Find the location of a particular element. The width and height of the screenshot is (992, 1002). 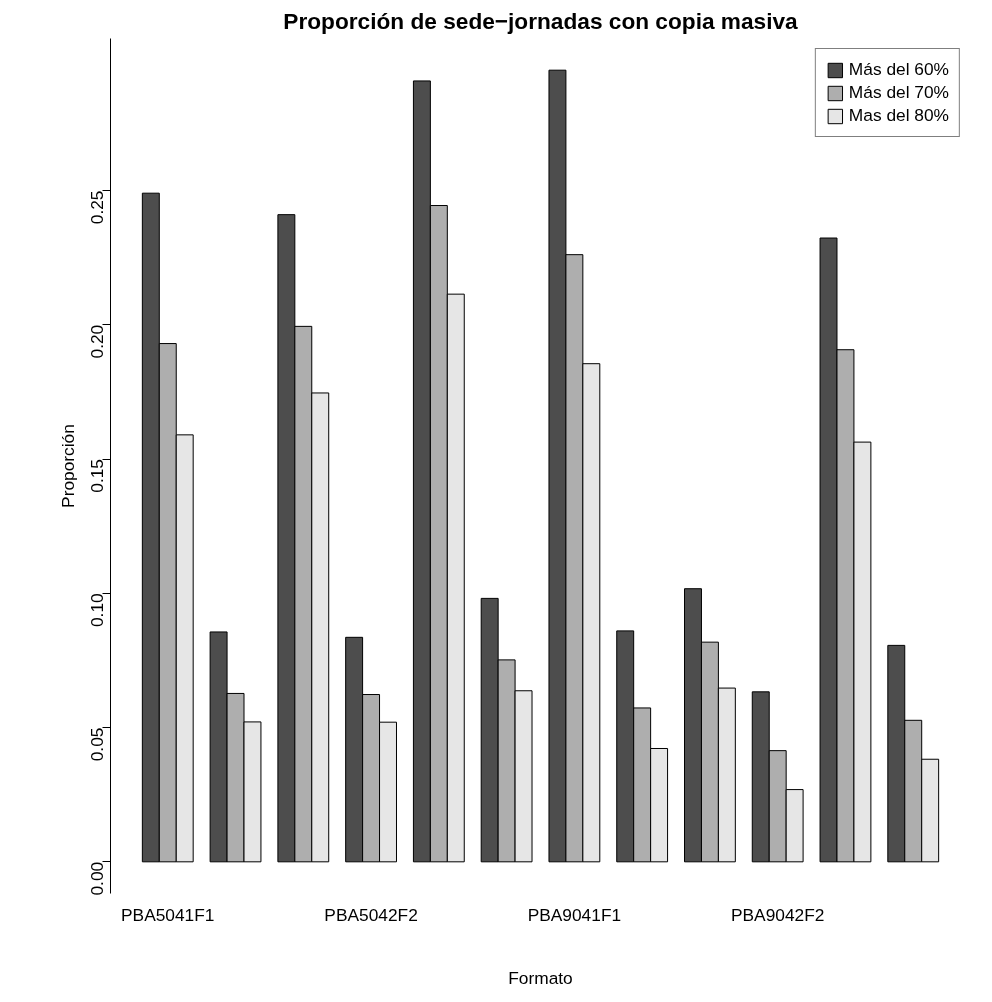

x-tick-label: PBA5041F1 is located at coordinates (168, 914).